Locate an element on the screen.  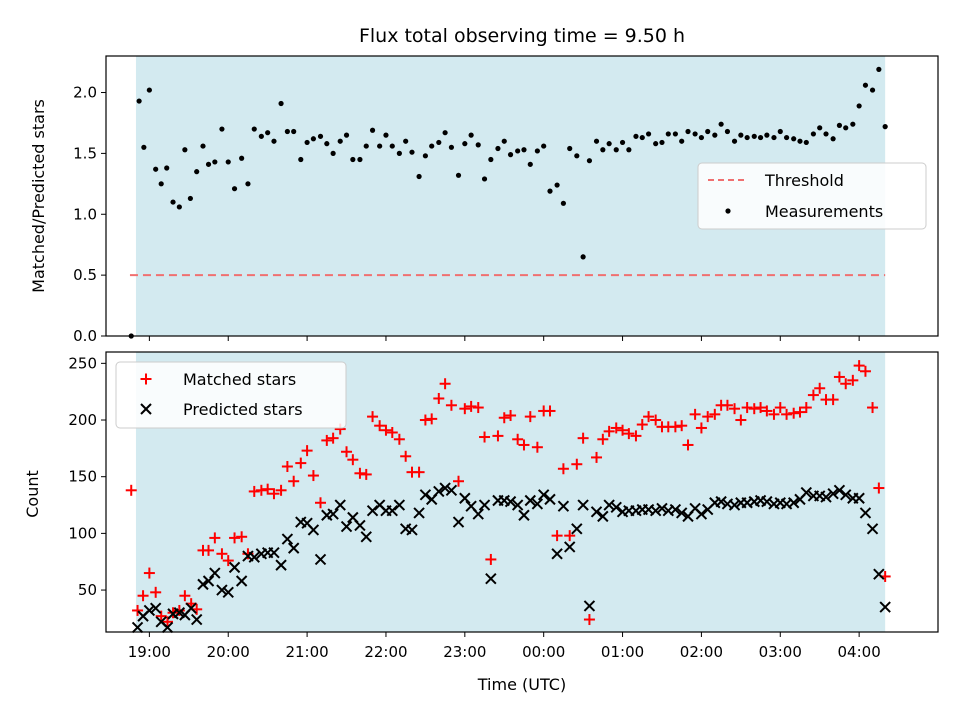
legend-measurements-swatch is located at coordinates (728, 211).